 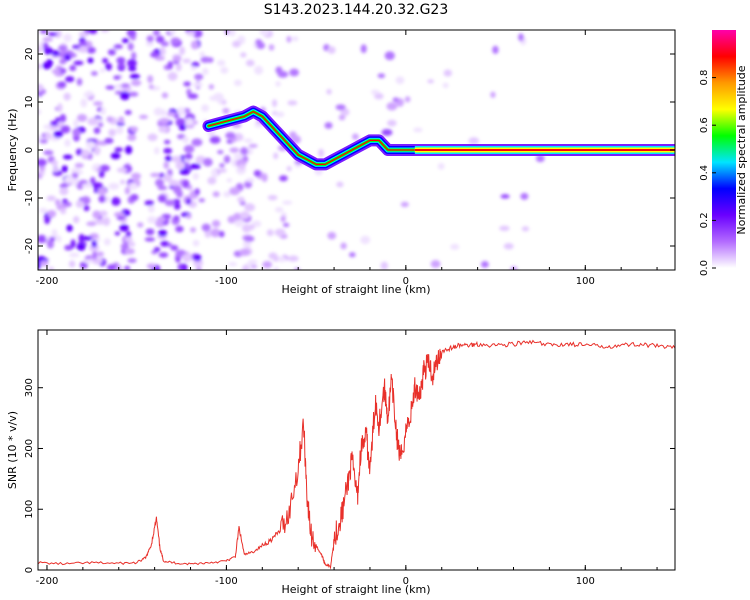 What do you see at coordinates (47, 581) in the screenshot?
I see `x-tick-label: -200` at bounding box center [47, 581].